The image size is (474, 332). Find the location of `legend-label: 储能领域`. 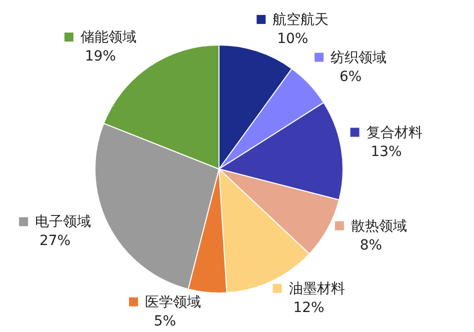

legend-label: 储能领域 is located at coordinates (108, 38).